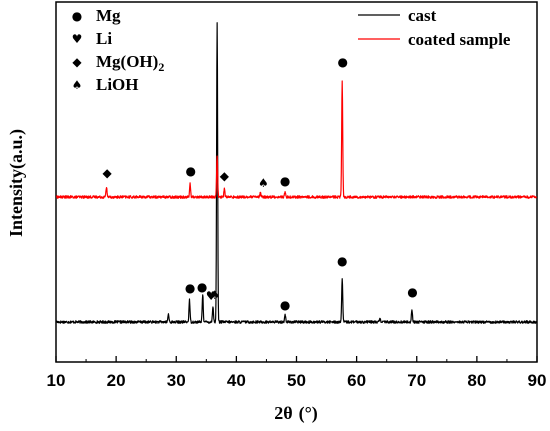  I want to click on x-tick-label: 70, so click(416, 380).